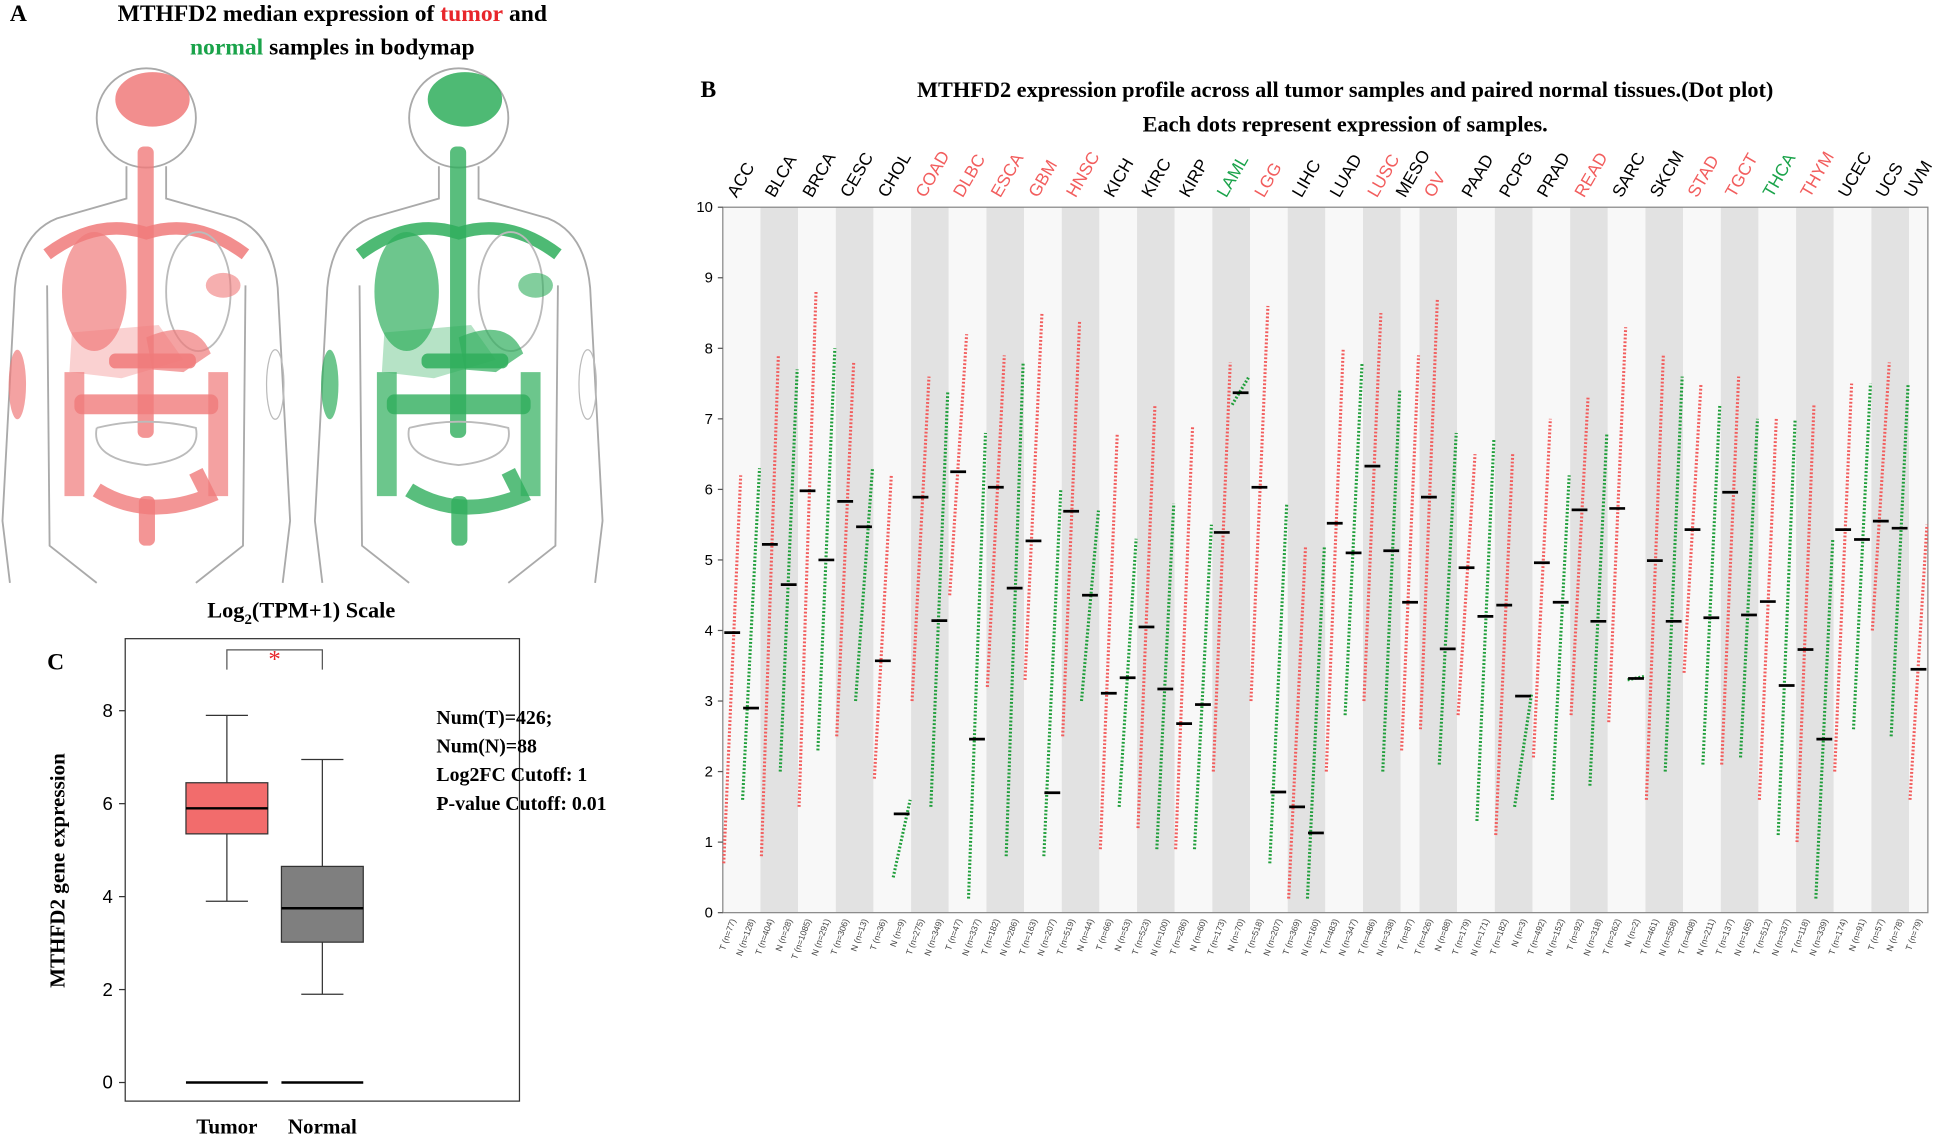 The height and width of the screenshot is (1136, 1944). What do you see at coordinates (856, 175) in the screenshot?
I see `category-label: CESC` at bounding box center [856, 175].